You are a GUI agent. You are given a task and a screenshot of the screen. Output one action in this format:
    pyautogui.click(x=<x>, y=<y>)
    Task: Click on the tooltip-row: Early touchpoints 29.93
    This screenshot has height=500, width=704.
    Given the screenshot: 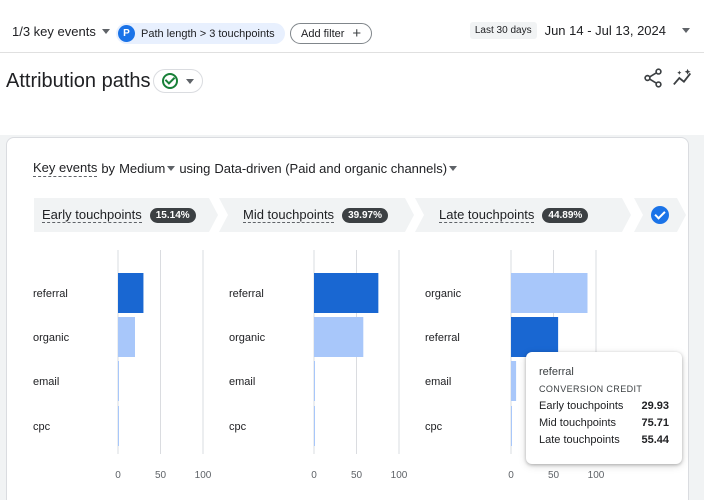 What is the action you would take?
    pyautogui.click(x=604, y=405)
    